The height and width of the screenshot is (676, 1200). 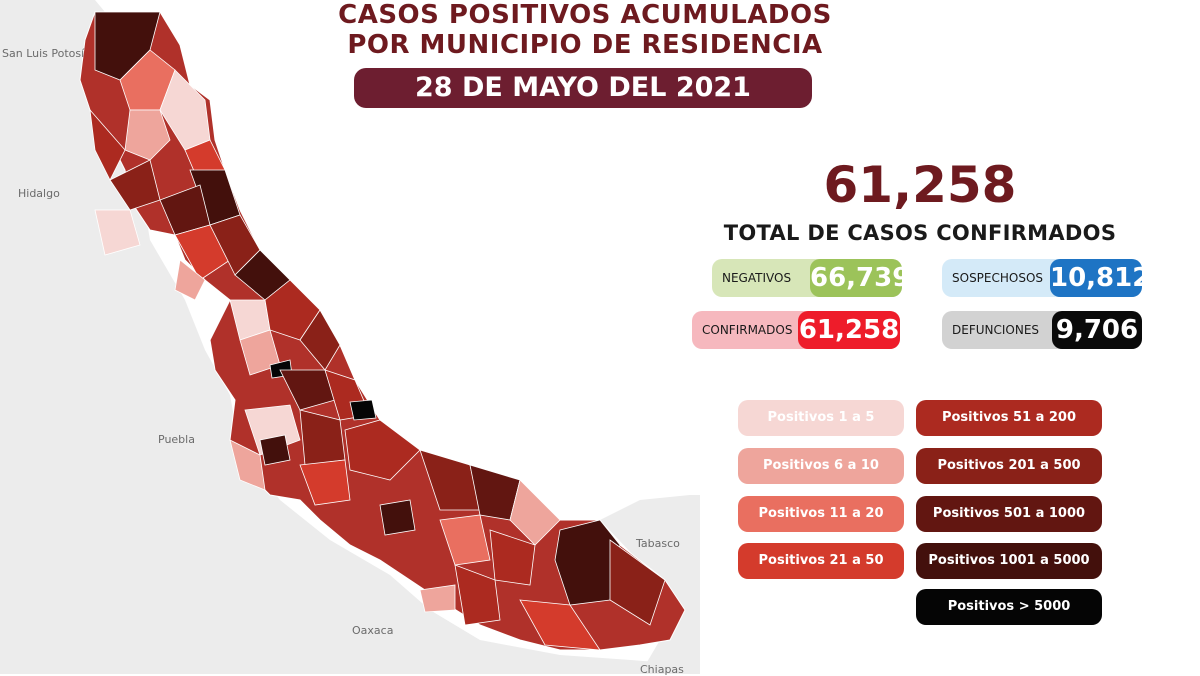 What do you see at coordinates (1009, 466) in the screenshot?
I see `legend-item-201-500: Positivos 201 a 500` at bounding box center [1009, 466].